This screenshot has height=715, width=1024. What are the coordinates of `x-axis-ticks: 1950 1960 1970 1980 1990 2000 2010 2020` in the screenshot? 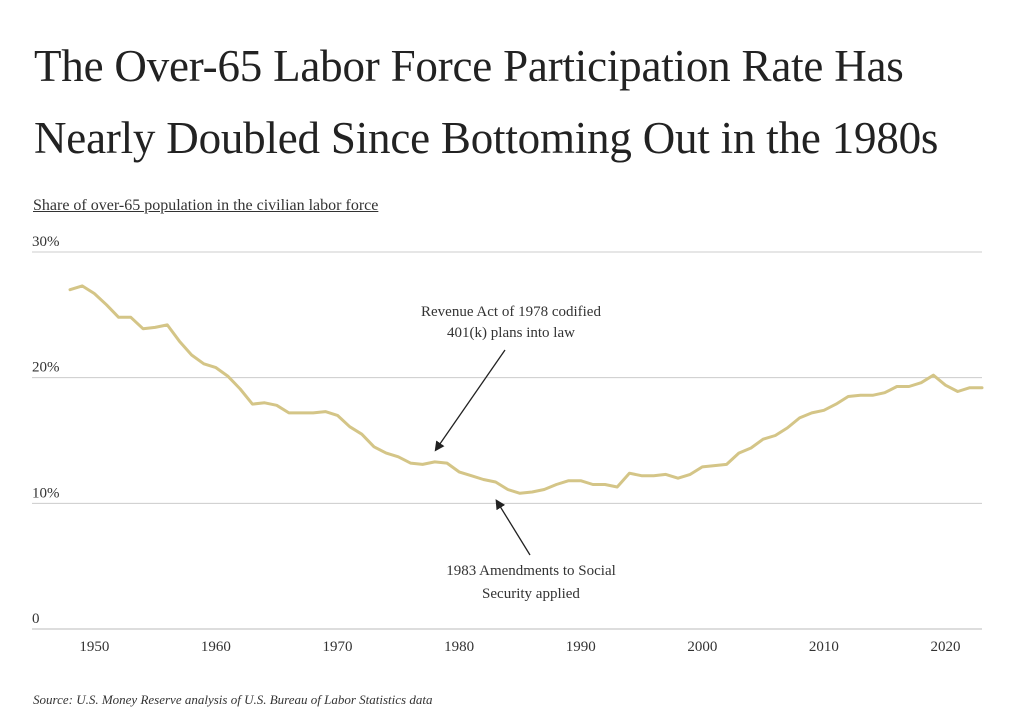 It's located at (519, 647).